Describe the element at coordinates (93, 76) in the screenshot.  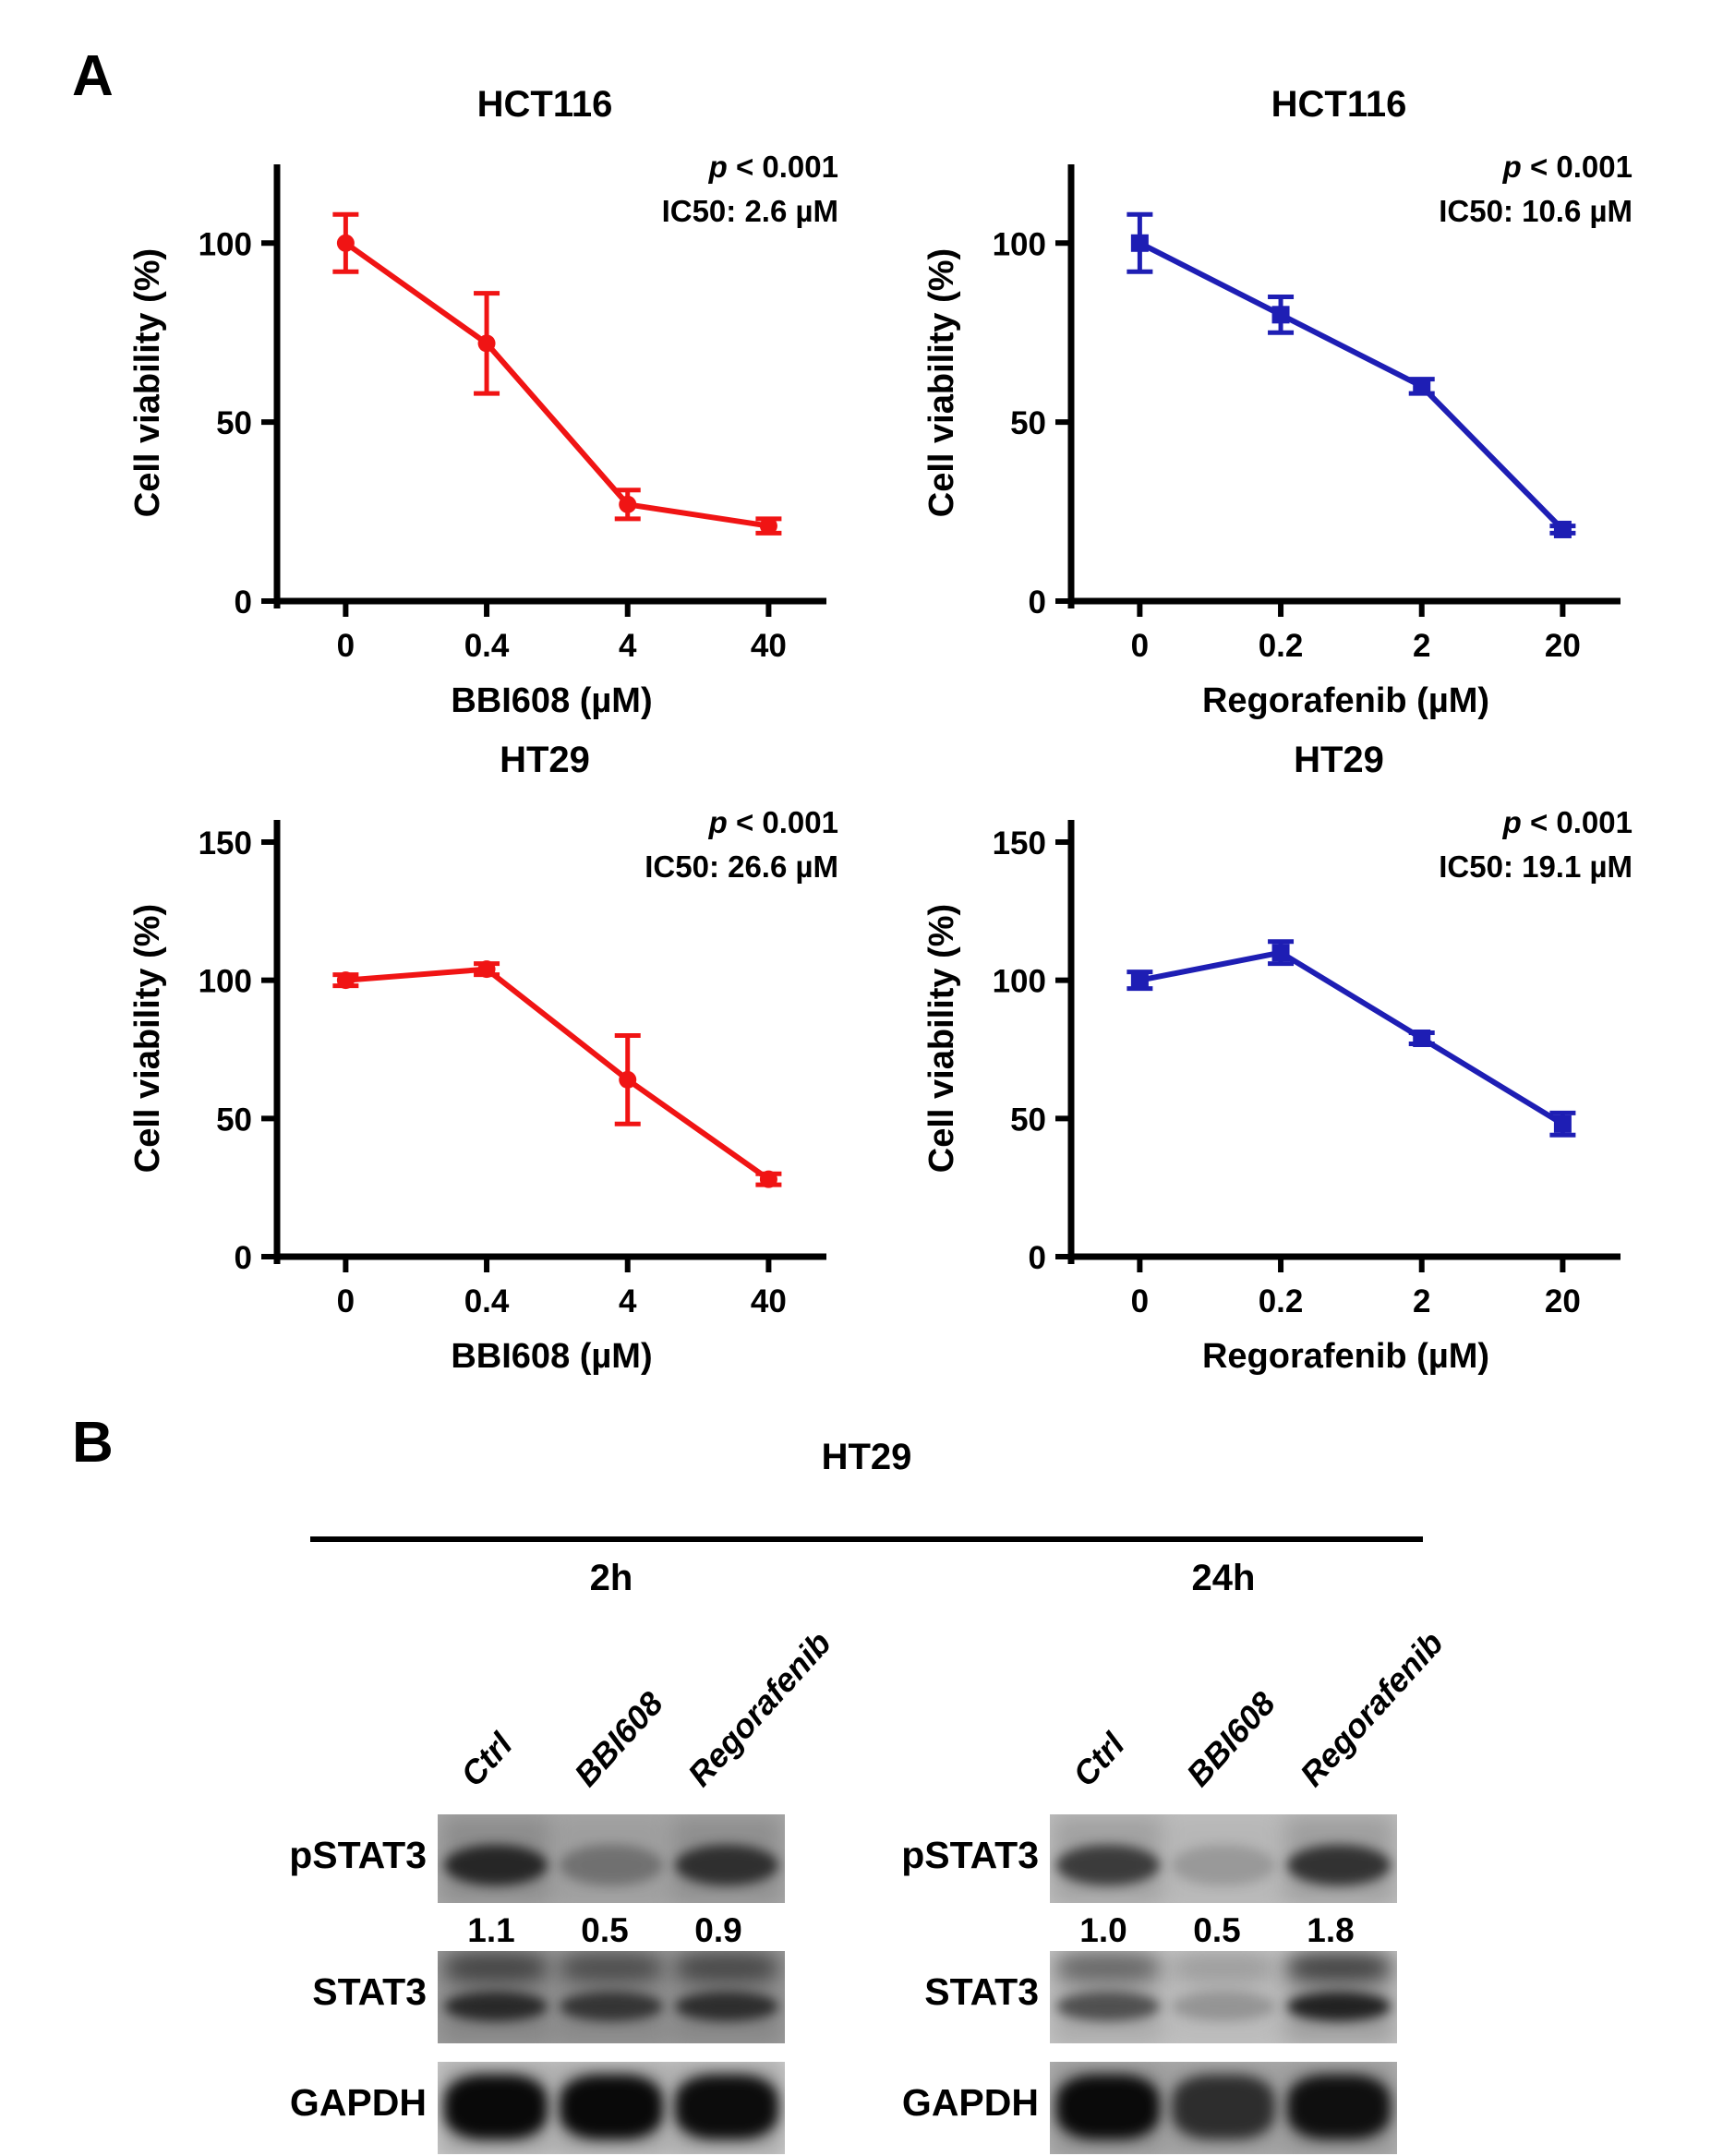
I see `panel-a-label: A` at that location.